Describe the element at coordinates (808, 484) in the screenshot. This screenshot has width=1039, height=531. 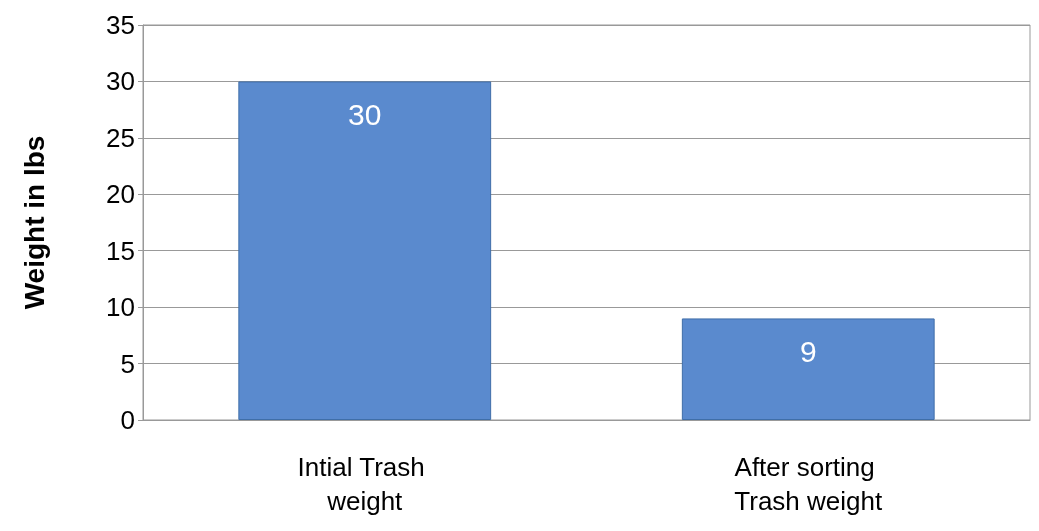
I see `x-tick-label: After sorting Trash weight` at that location.